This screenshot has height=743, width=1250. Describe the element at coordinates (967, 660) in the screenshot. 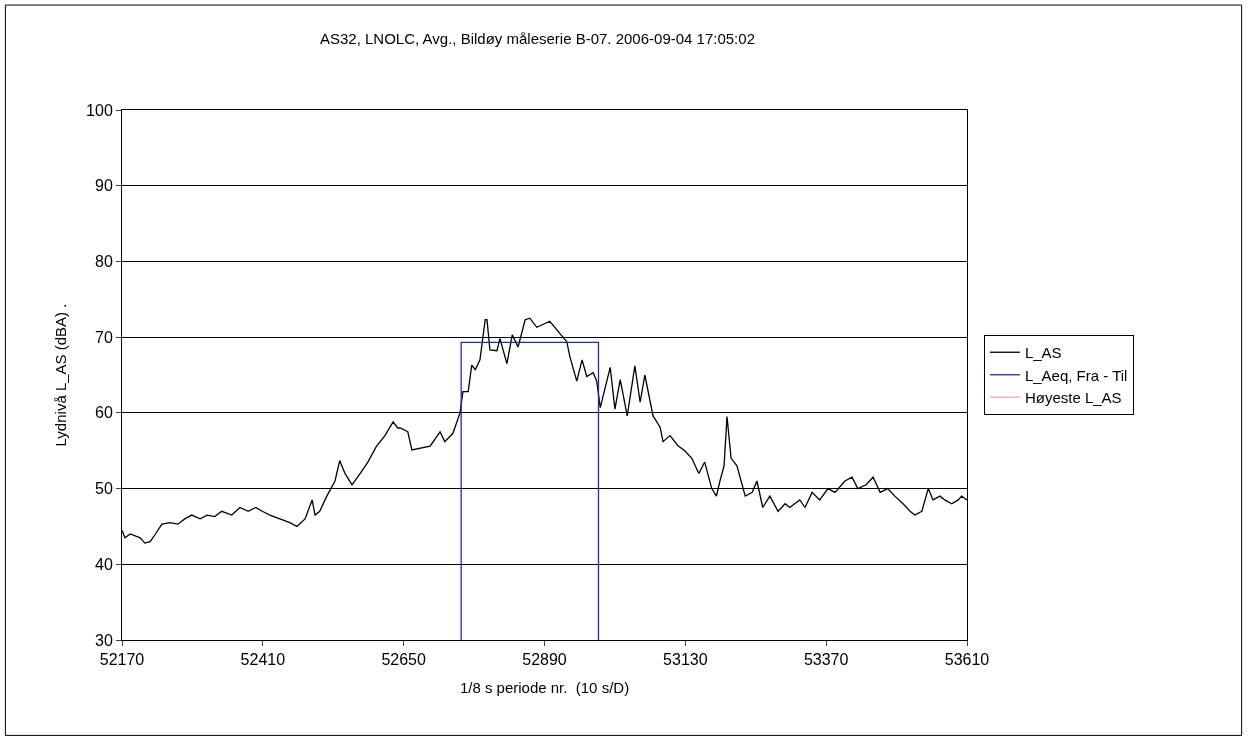

I see `x-tick-label: 53610` at that location.